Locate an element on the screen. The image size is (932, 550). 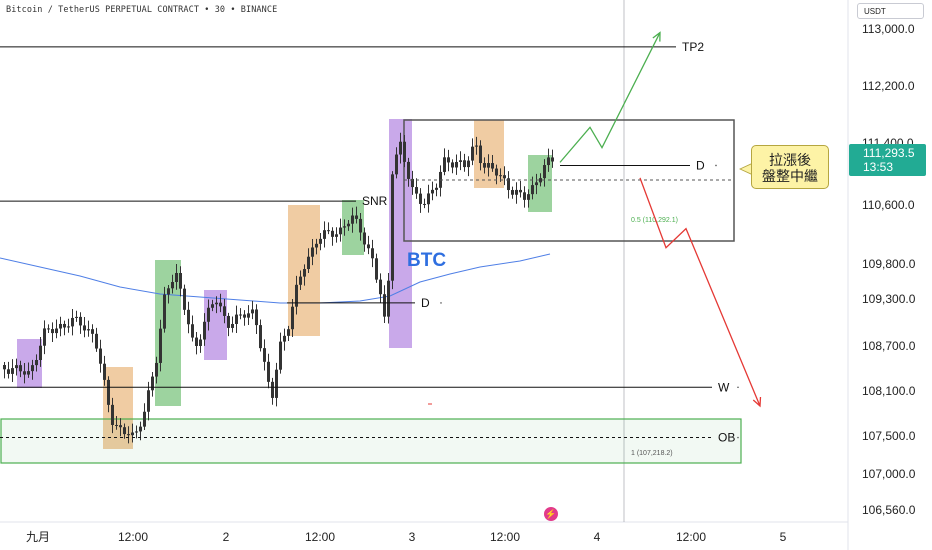
time-tick-label: 3 is located at coordinates (412, 537).